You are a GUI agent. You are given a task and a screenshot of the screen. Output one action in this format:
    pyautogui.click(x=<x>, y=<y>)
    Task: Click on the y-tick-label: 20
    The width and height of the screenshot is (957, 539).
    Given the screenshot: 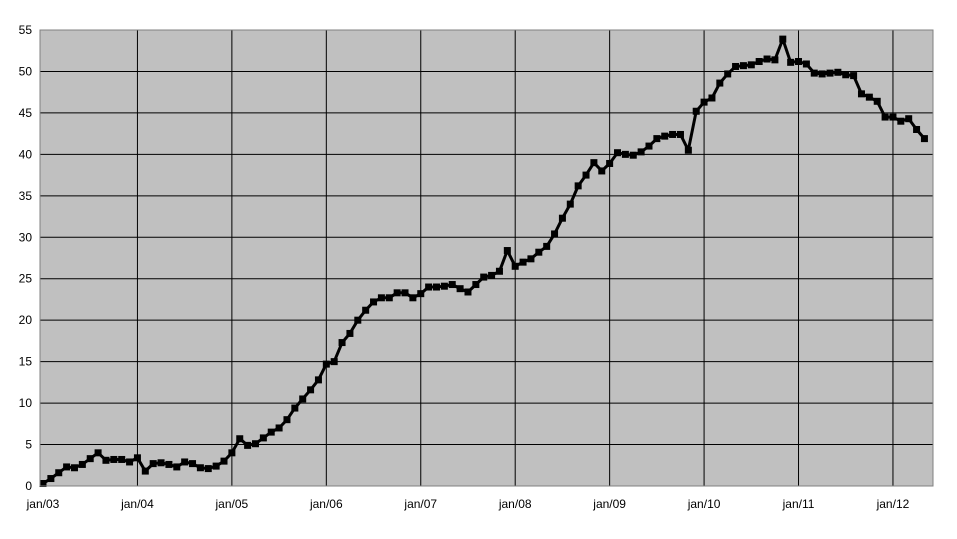 What is the action you would take?
    pyautogui.click(x=26, y=320)
    